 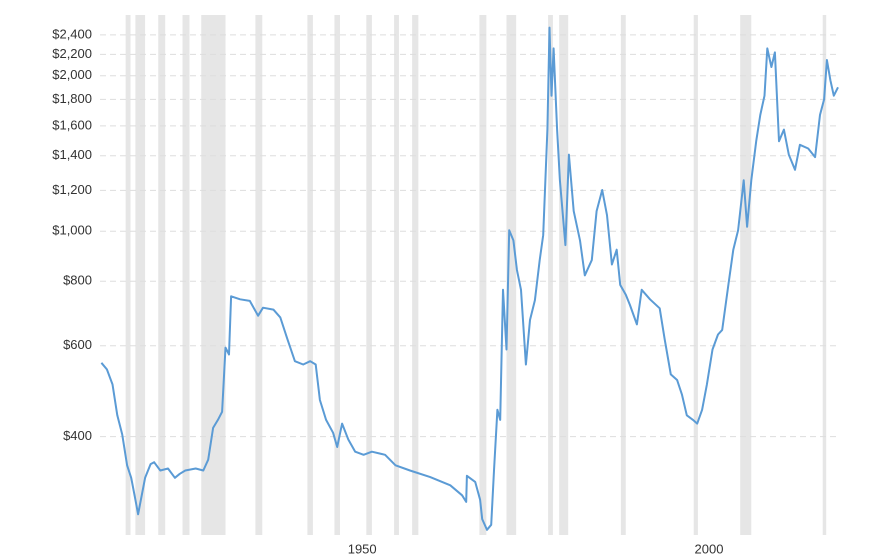 I want to click on y-tick-label: $800, so click(x=77, y=280).